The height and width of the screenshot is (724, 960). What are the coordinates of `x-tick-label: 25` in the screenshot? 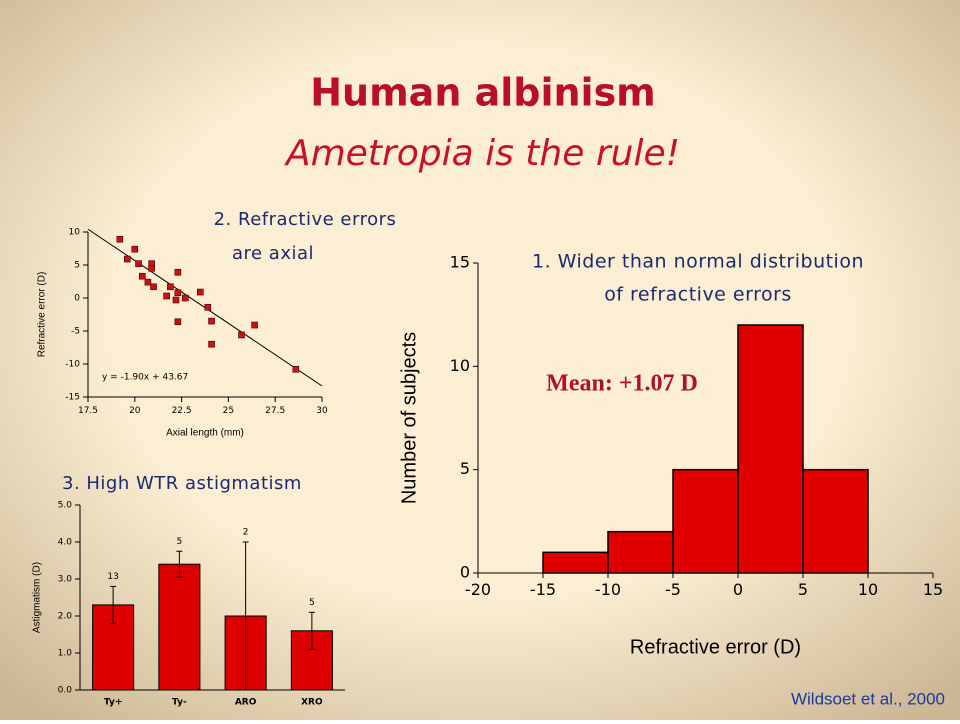 It's located at (228, 411).